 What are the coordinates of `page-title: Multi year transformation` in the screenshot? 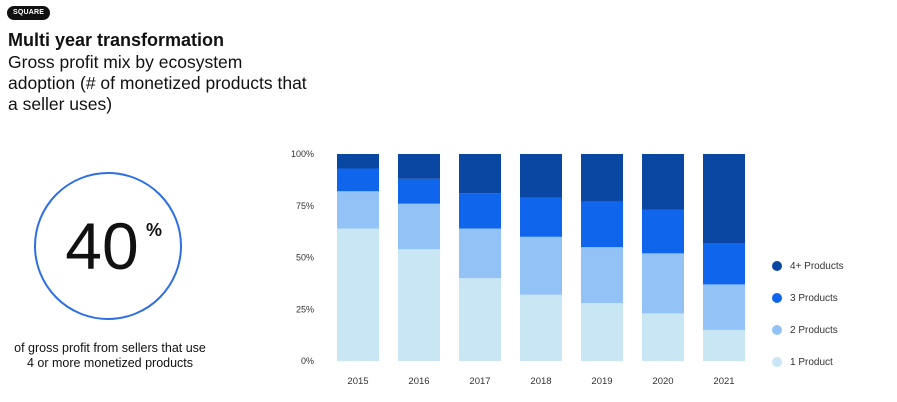 It's located at (116, 40).